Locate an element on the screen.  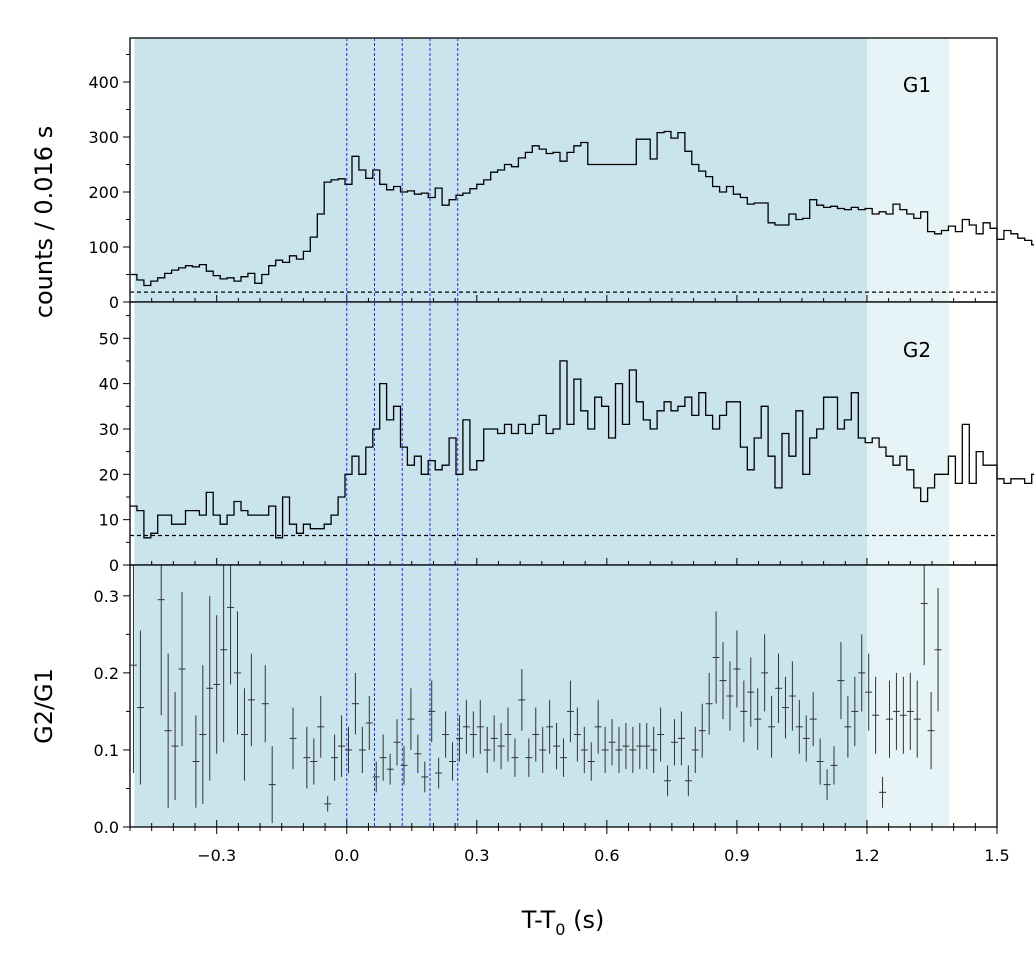
x-tick-label: 1.2 is located at coordinates (866, 855).